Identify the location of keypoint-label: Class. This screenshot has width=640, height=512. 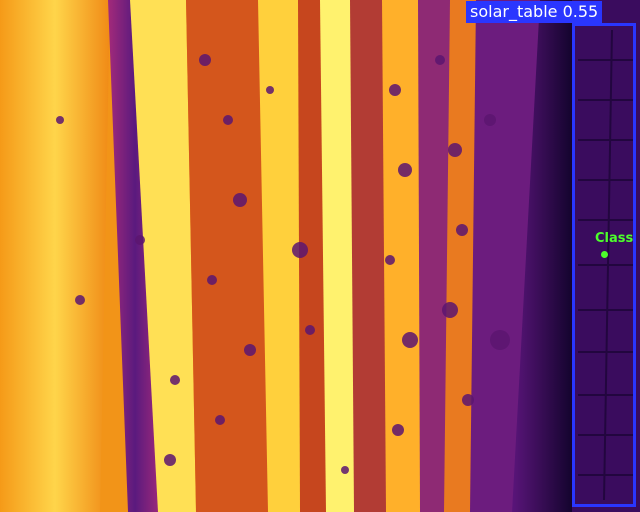
(614, 238).